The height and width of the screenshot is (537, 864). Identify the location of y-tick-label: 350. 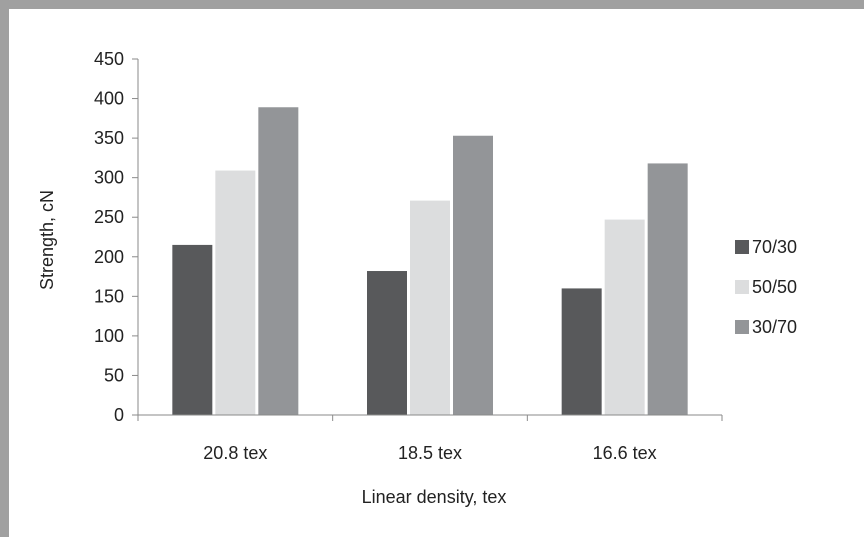
(109, 138).